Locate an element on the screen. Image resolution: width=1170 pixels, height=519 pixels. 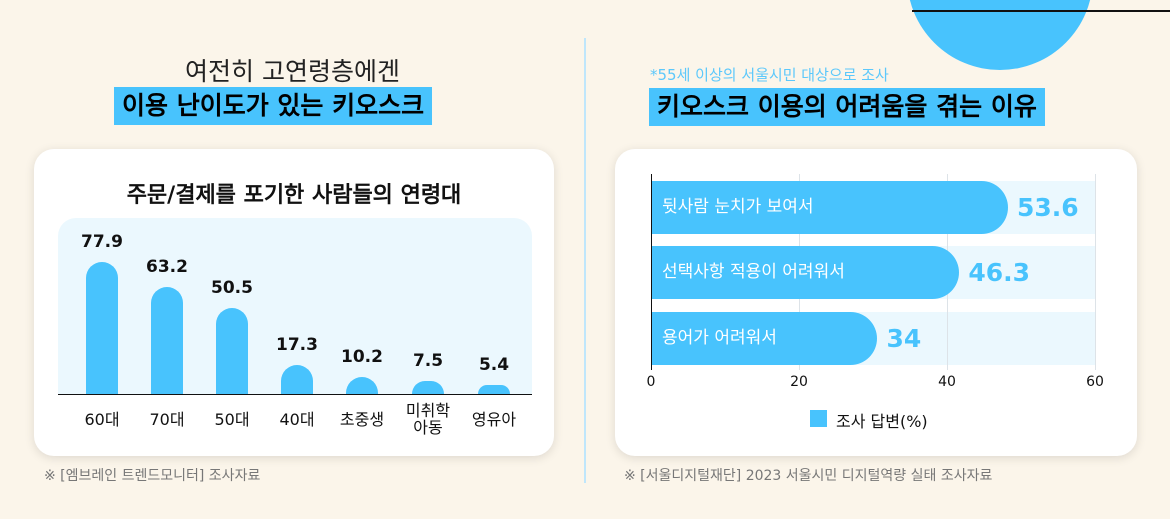
x-tick-label: 20 is located at coordinates (799, 382).